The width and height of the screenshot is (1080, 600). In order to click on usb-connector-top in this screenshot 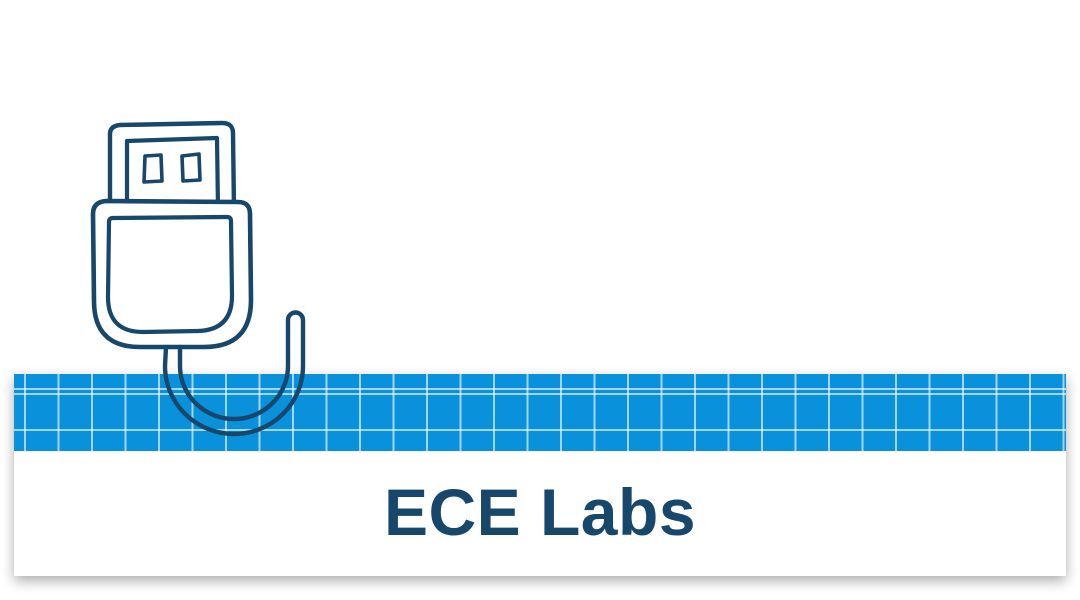, I will do `click(172, 166)`.